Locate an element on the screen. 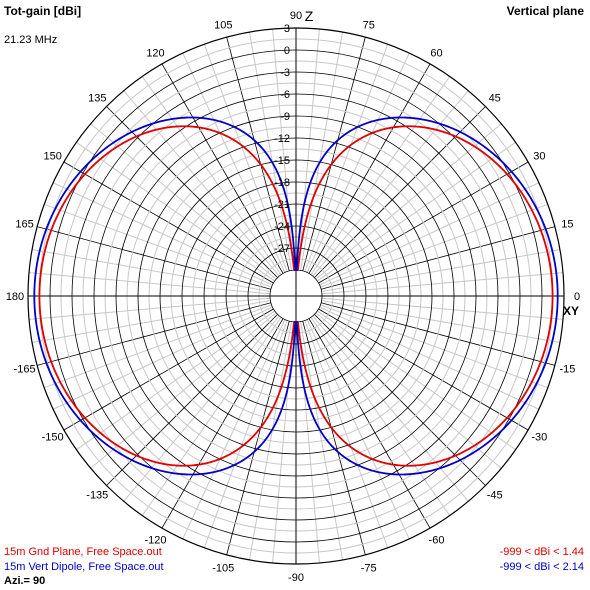  angle-label: 45 is located at coordinates (495, 98).